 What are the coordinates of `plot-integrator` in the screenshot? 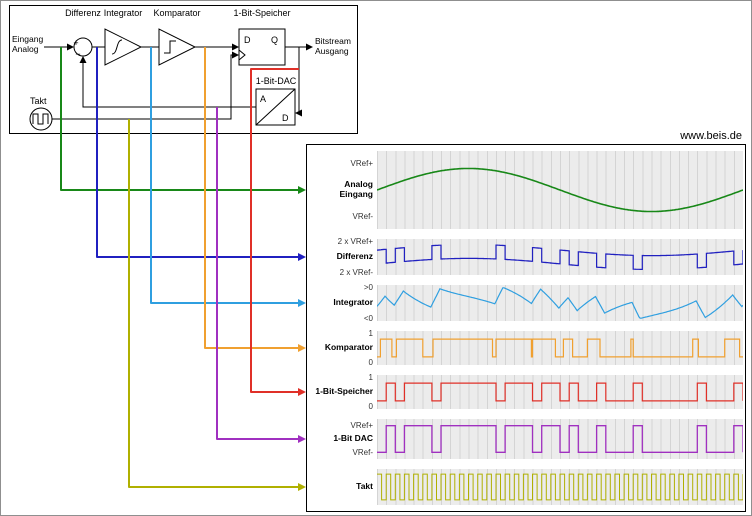 It's located at (560, 303).